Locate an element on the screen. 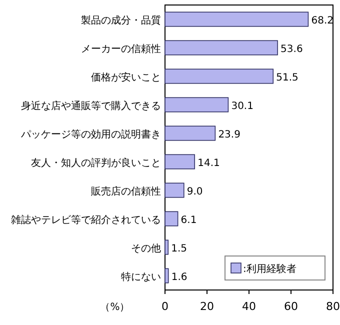 Image resolution: width=340 pixels, height=325 pixels. y-tick-label: メーカーの信頼性 is located at coordinates (121, 48).